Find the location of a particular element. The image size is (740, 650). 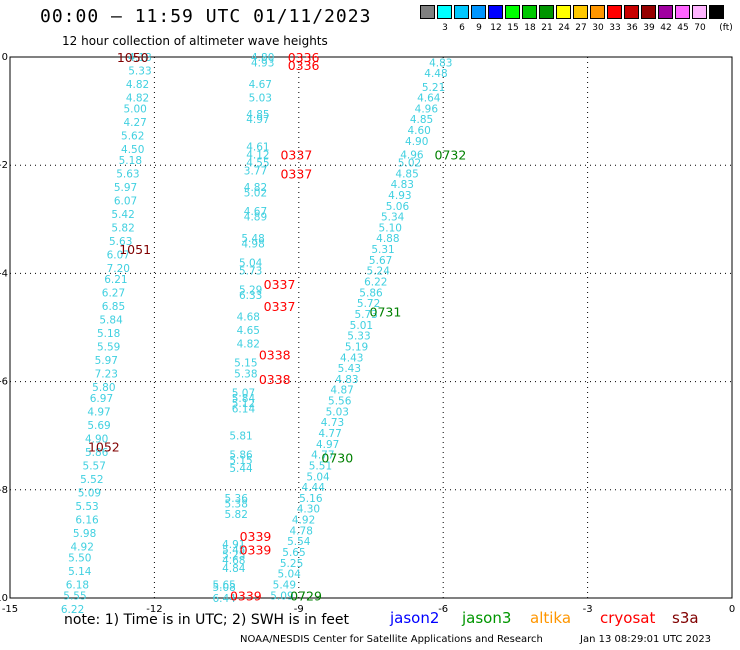

wave-height-value: 4.90 is located at coordinates (416, 142).